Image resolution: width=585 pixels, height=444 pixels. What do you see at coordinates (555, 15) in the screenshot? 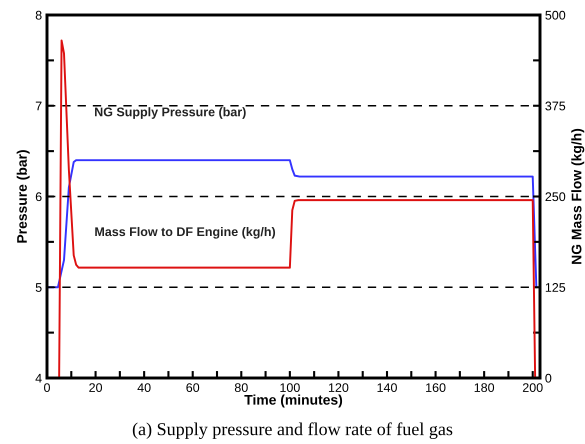
I see `y2-tick-label: 500` at bounding box center [555, 15].